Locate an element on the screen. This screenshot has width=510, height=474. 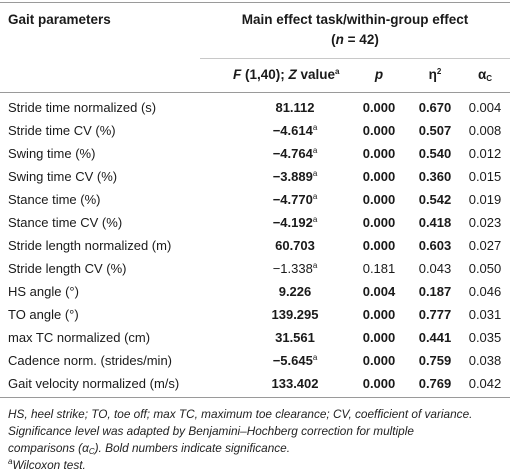
table-row: TO angle (°) 139.295 0.000 0.777 0.031 is located at coordinates (255, 315).